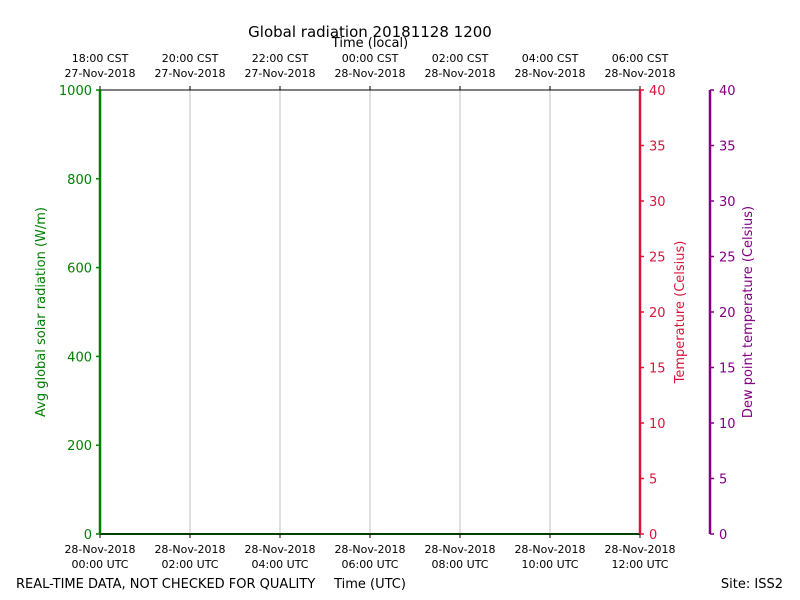  I want to click on y-axis-far-right-label: Dew point temperature (Celsius), so click(748, 312).